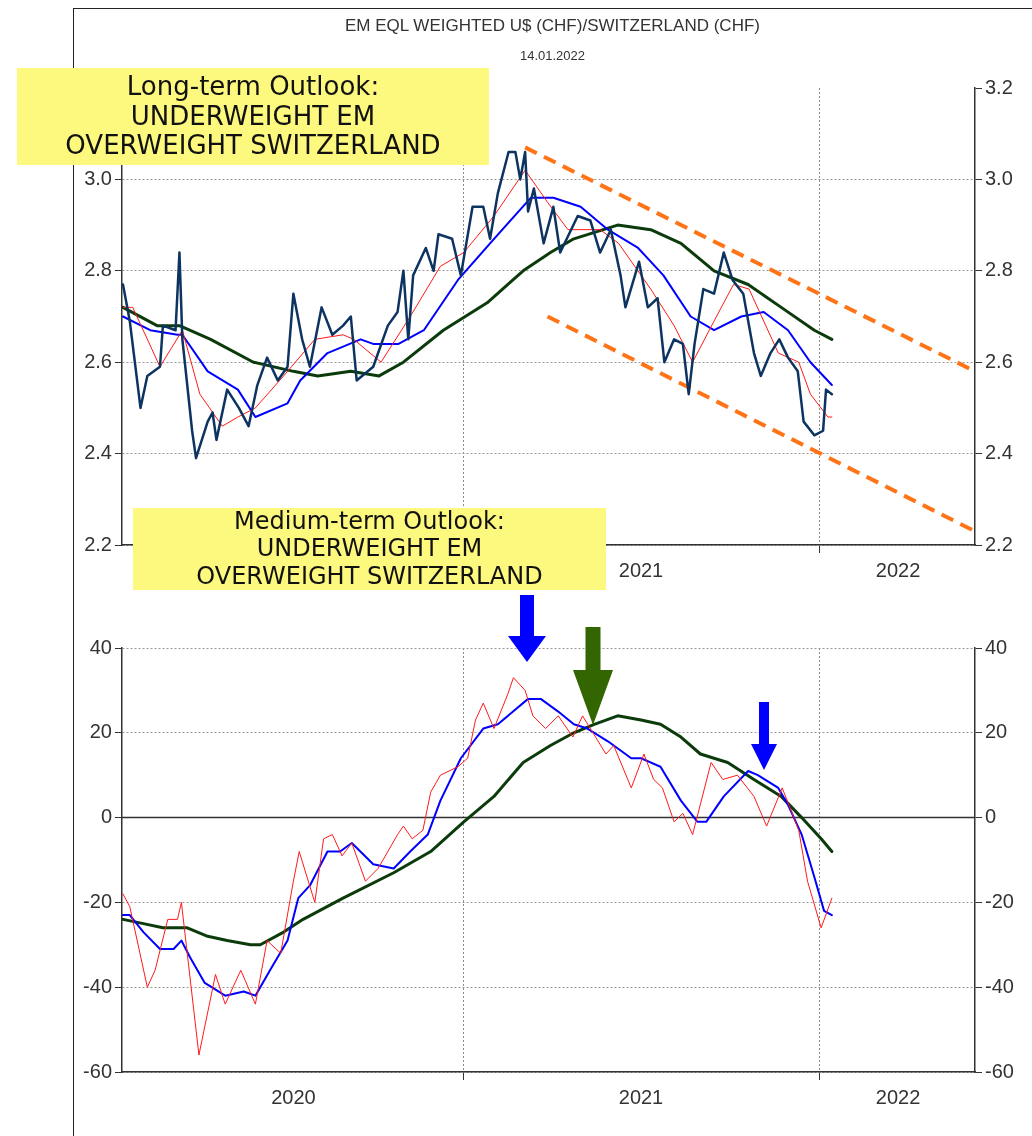  Describe the element at coordinates (996, 646) in the screenshot. I see `y2-tick-label: 40` at that location.